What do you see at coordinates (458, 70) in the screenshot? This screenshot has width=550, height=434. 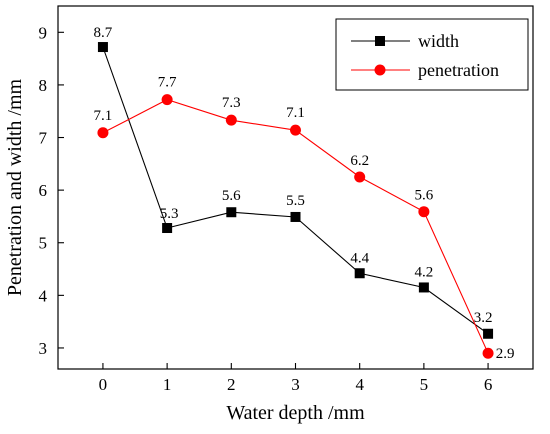 I see `legend-label-penetration: penetration` at bounding box center [458, 70].